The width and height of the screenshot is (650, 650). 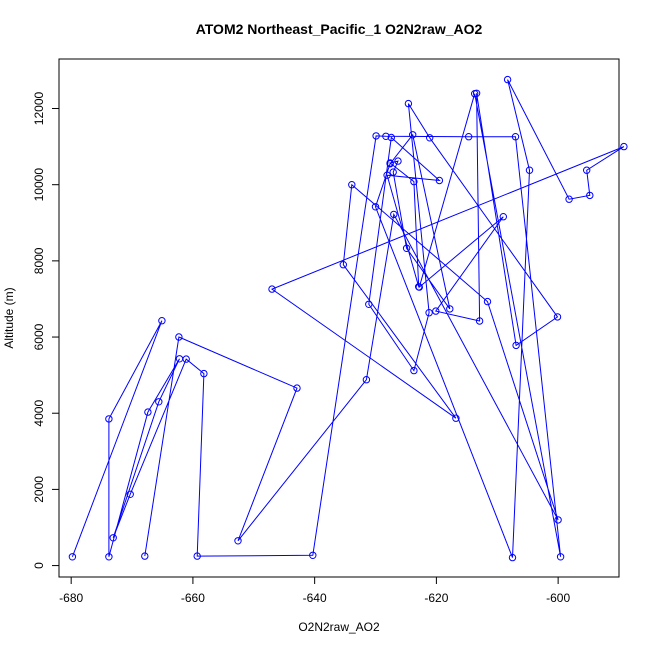 I want to click on x-tick-label: -660, so click(x=193, y=598).